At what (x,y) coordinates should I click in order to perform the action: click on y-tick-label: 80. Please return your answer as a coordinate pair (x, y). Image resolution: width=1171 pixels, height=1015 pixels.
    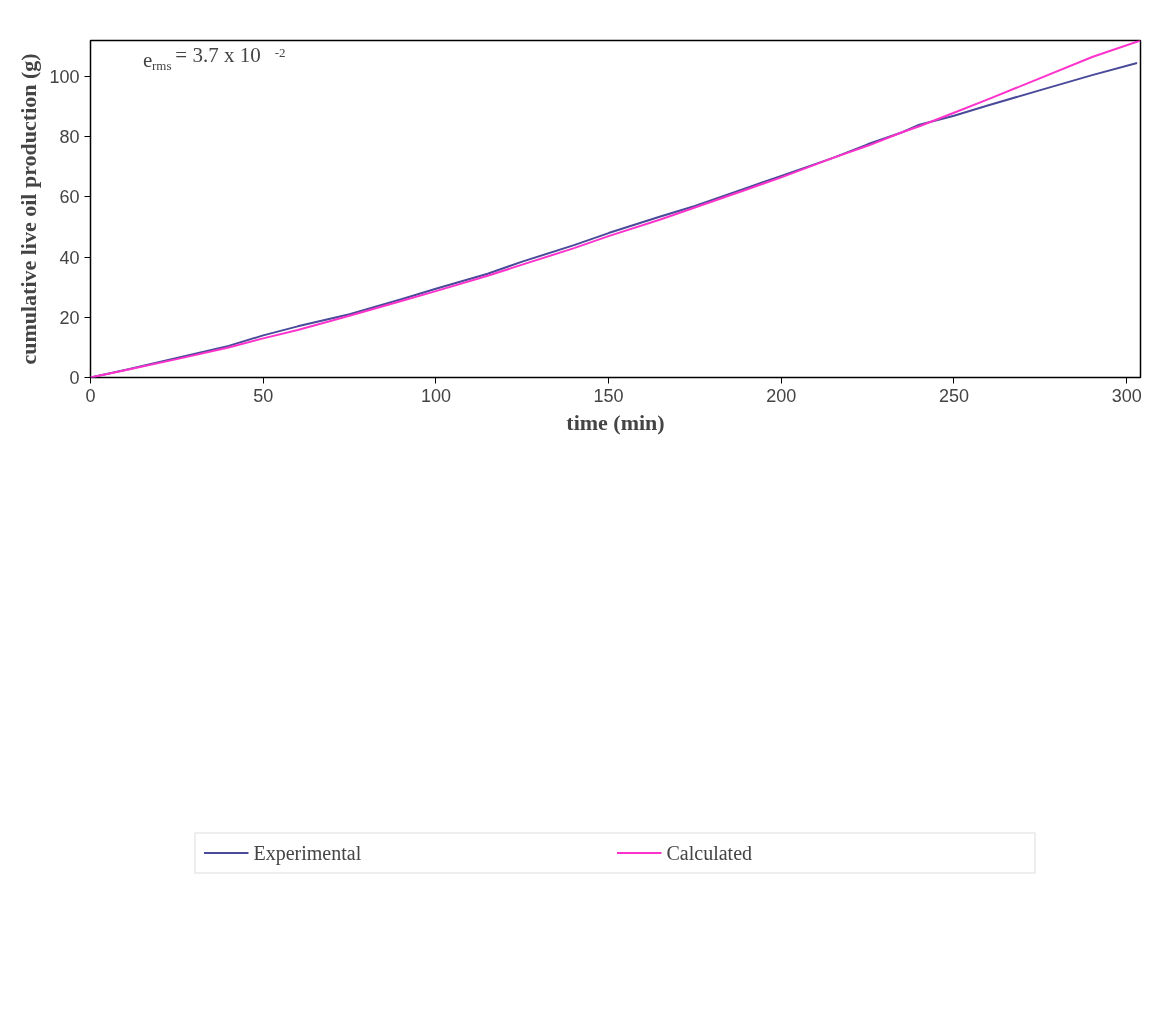
    Looking at the image, I should click on (69, 137).